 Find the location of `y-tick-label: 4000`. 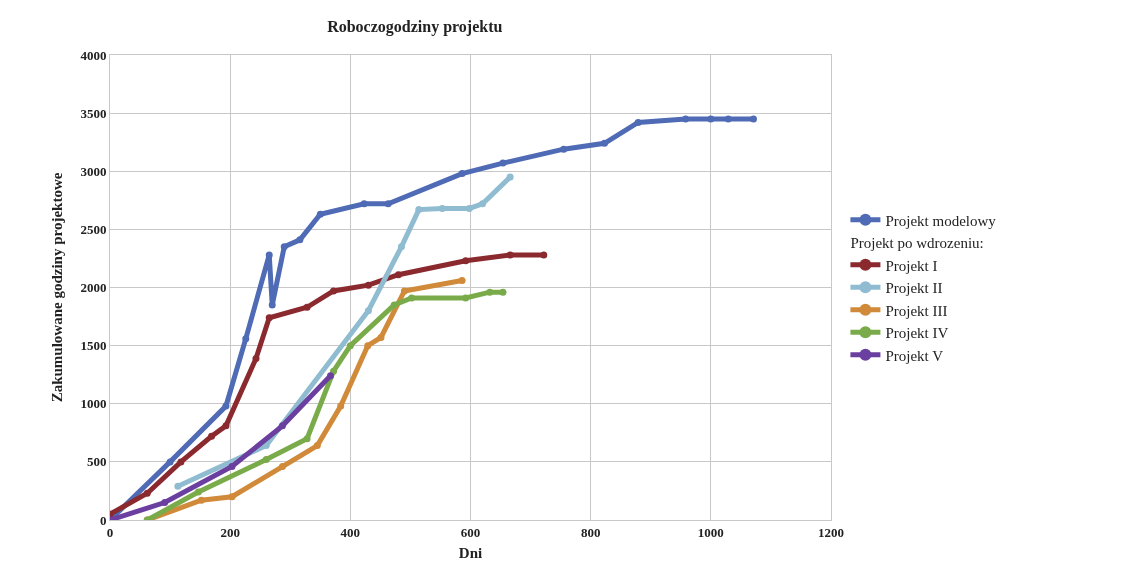

y-tick-label: 4000 is located at coordinates (93, 55).